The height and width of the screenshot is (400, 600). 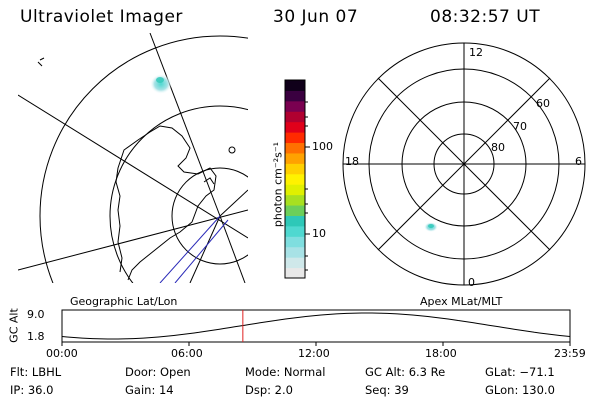 I want to click on status-ip: IP: 36.0, so click(x=32, y=390).